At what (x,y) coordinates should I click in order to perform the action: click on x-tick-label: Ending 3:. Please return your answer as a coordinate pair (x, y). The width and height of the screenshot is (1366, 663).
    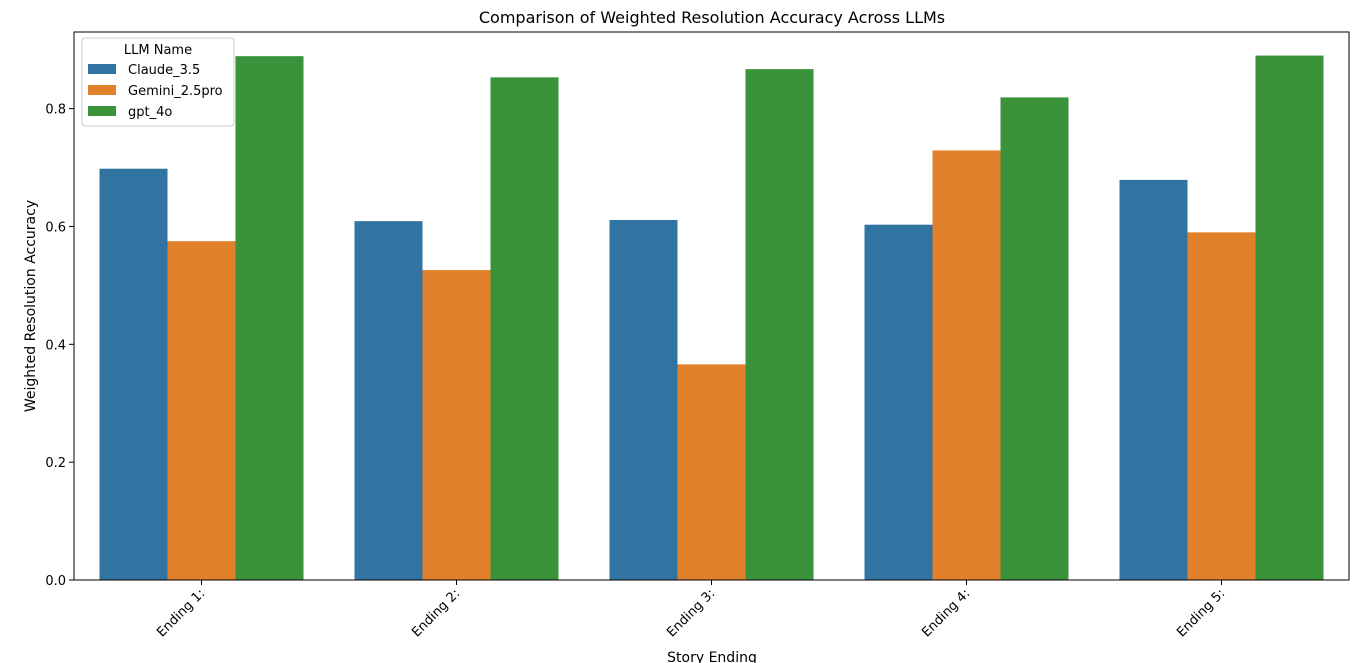
    Looking at the image, I should click on (691, 613).